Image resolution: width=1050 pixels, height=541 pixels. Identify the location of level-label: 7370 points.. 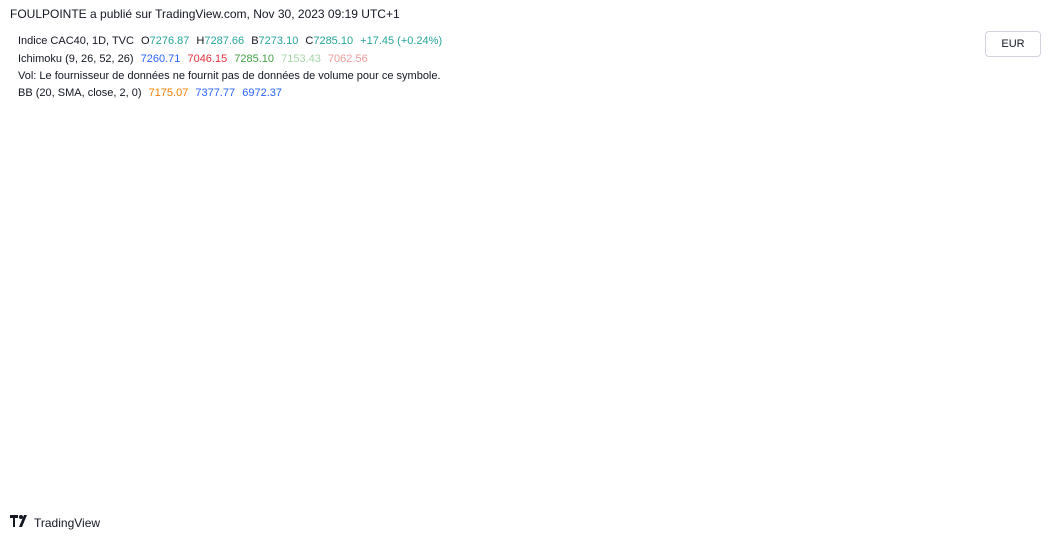
(607, 59).